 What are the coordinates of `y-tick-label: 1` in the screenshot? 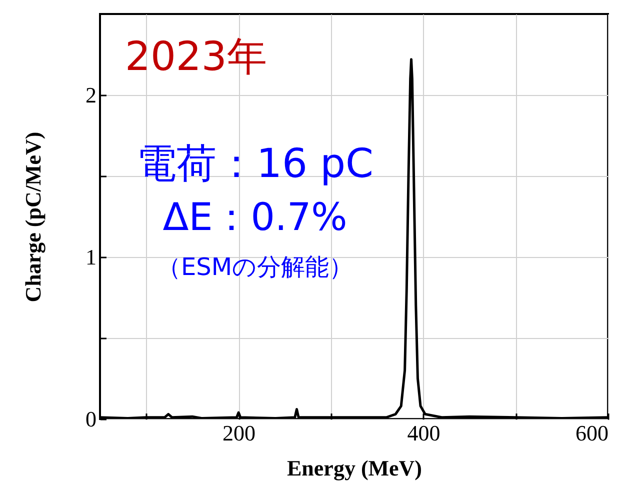 It's located at (91, 257).